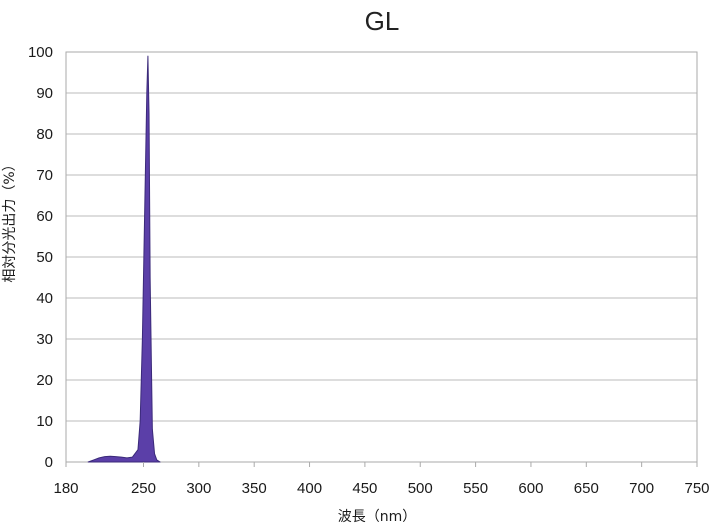 This screenshot has height=528, width=720. I want to click on y-tick-label: 90, so click(44, 93).